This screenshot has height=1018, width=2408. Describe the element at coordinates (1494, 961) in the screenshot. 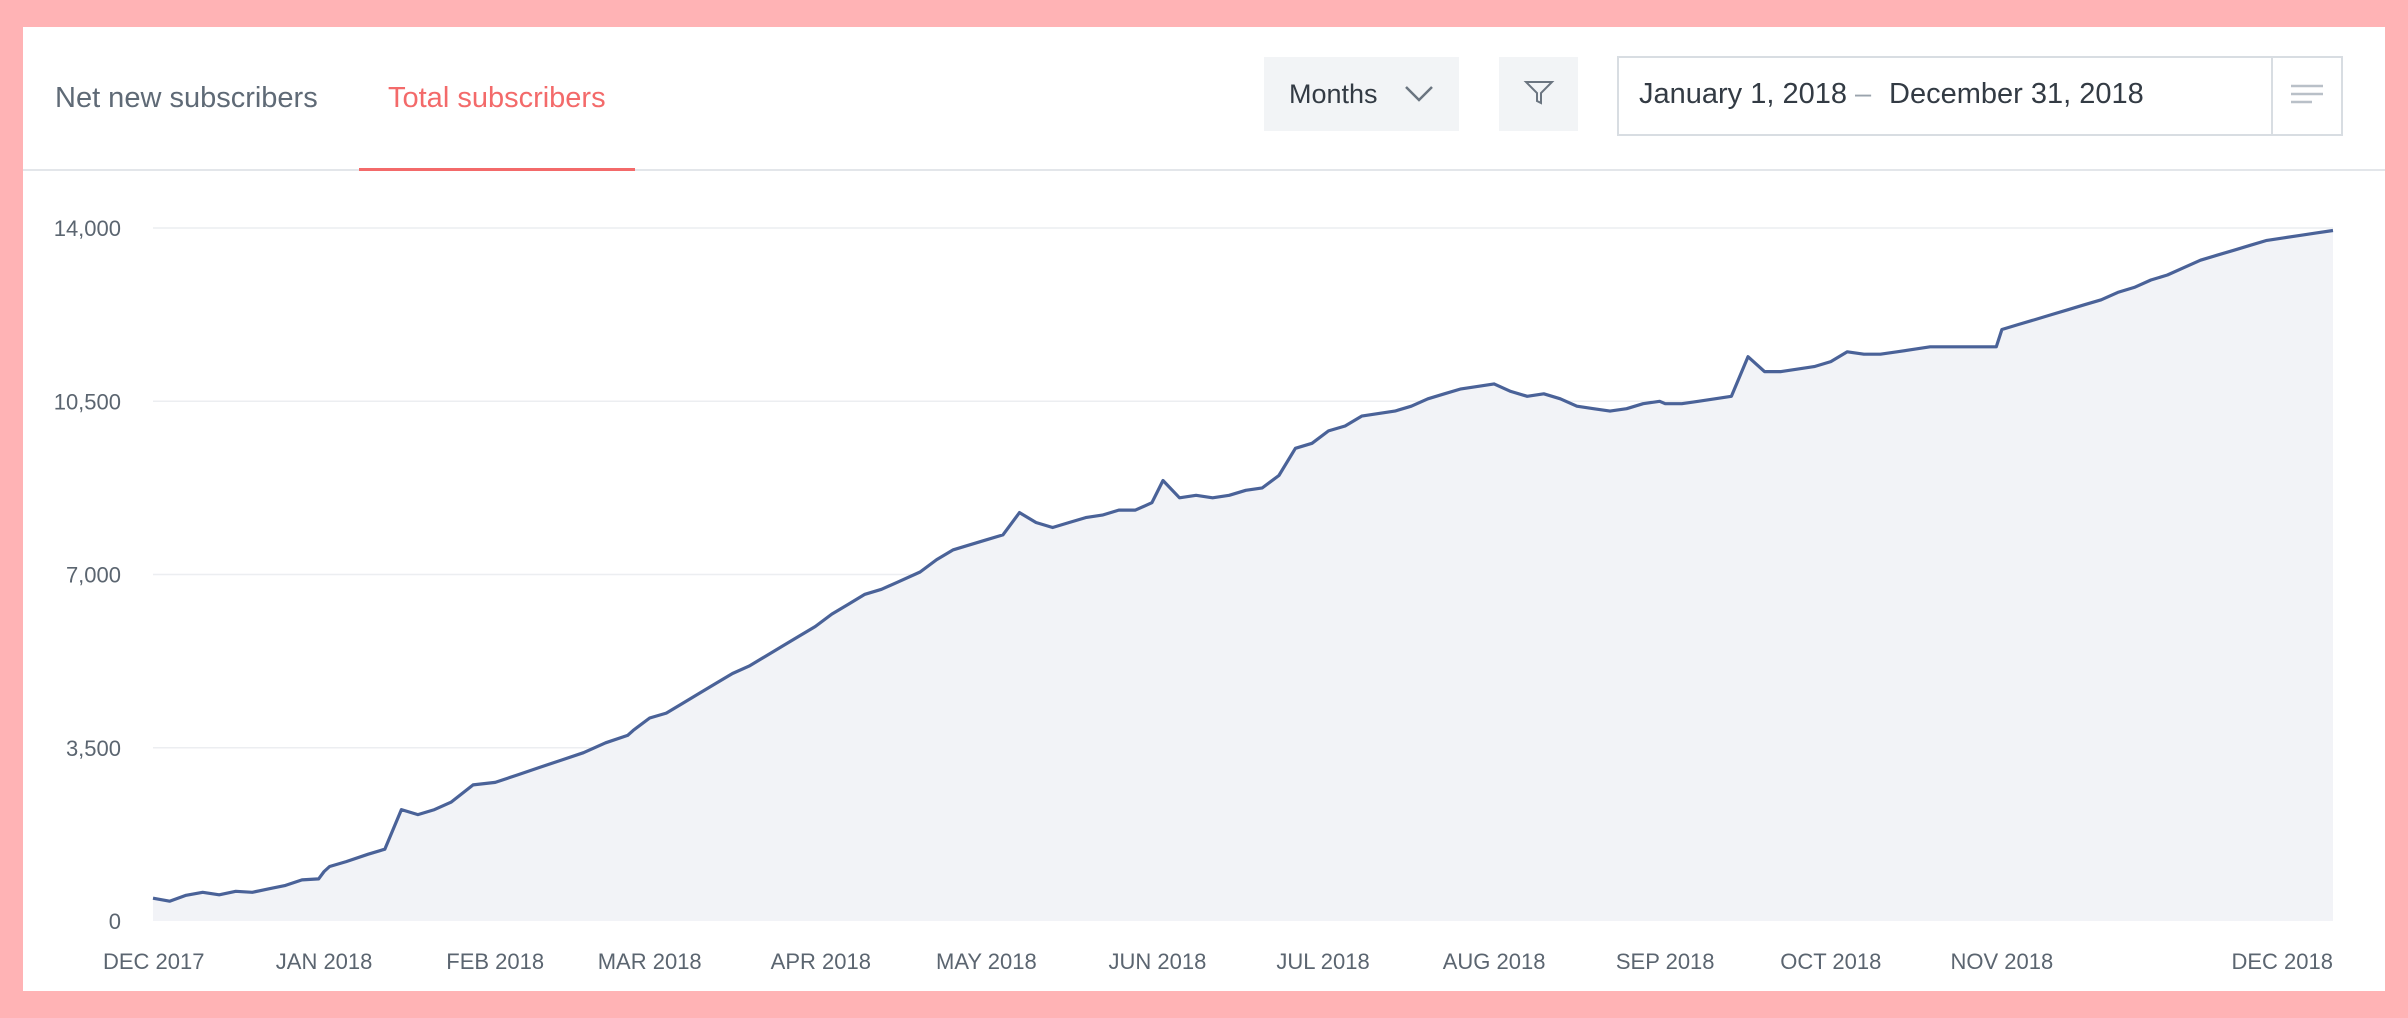

I see `x-tick-label: AUG 2018` at that location.